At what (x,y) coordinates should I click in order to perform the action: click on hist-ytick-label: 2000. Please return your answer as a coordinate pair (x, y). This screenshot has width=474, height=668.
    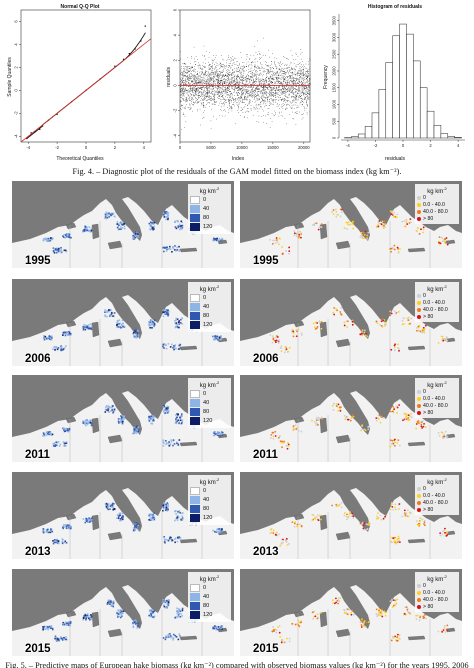
    Looking at the image, I should click on (334, 71).